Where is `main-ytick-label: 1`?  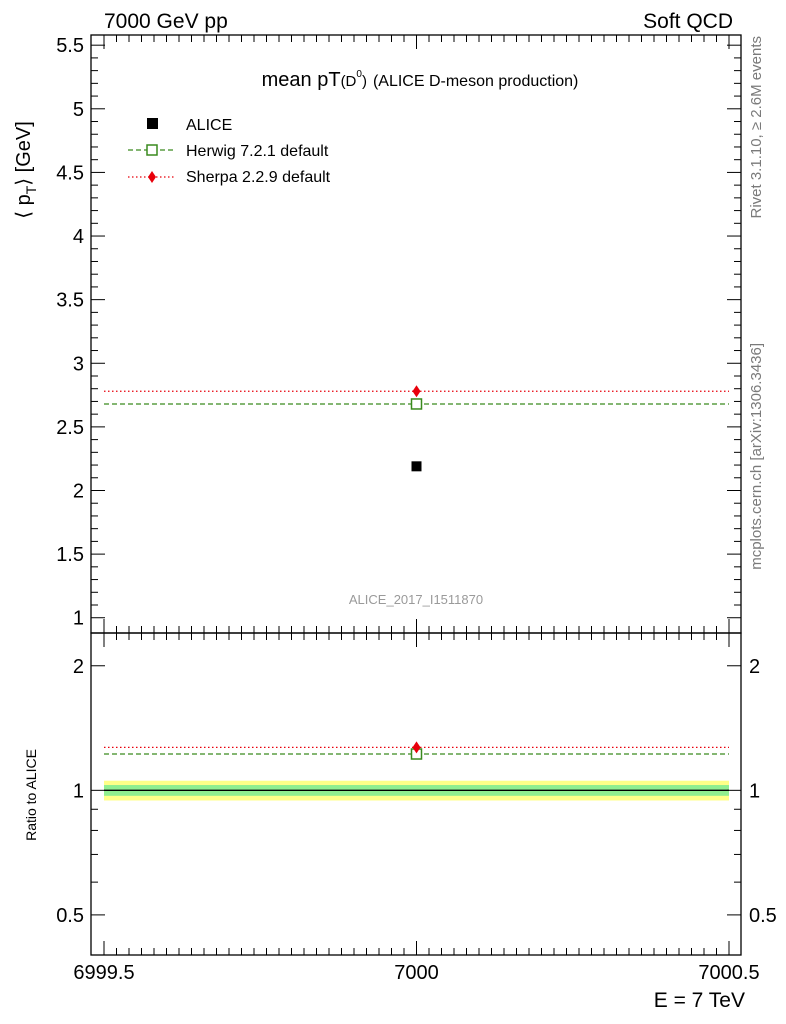 main-ytick-label: 1 is located at coordinates (78, 619).